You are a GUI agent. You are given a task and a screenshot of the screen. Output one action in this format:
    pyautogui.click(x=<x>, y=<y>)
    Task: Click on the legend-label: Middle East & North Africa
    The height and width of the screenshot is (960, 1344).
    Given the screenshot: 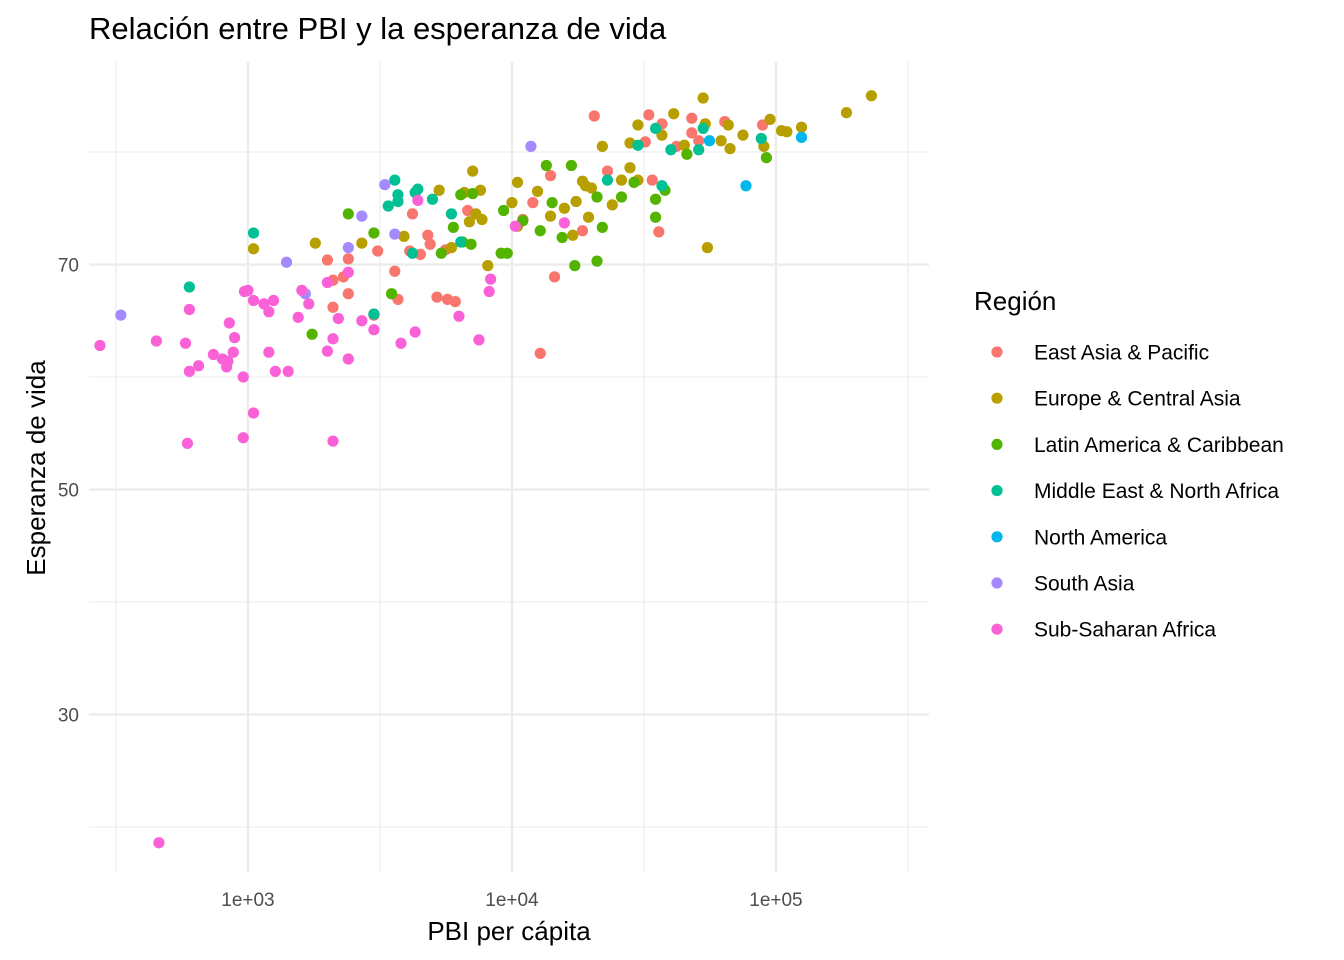 What is the action you would take?
    pyautogui.click(x=1156, y=491)
    